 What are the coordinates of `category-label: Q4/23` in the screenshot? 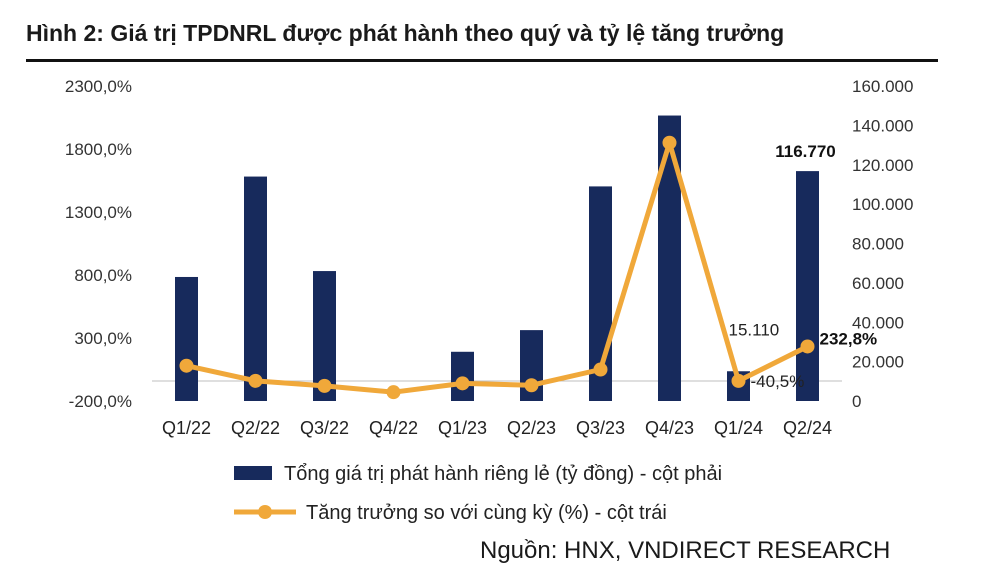 It's located at (669, 428).